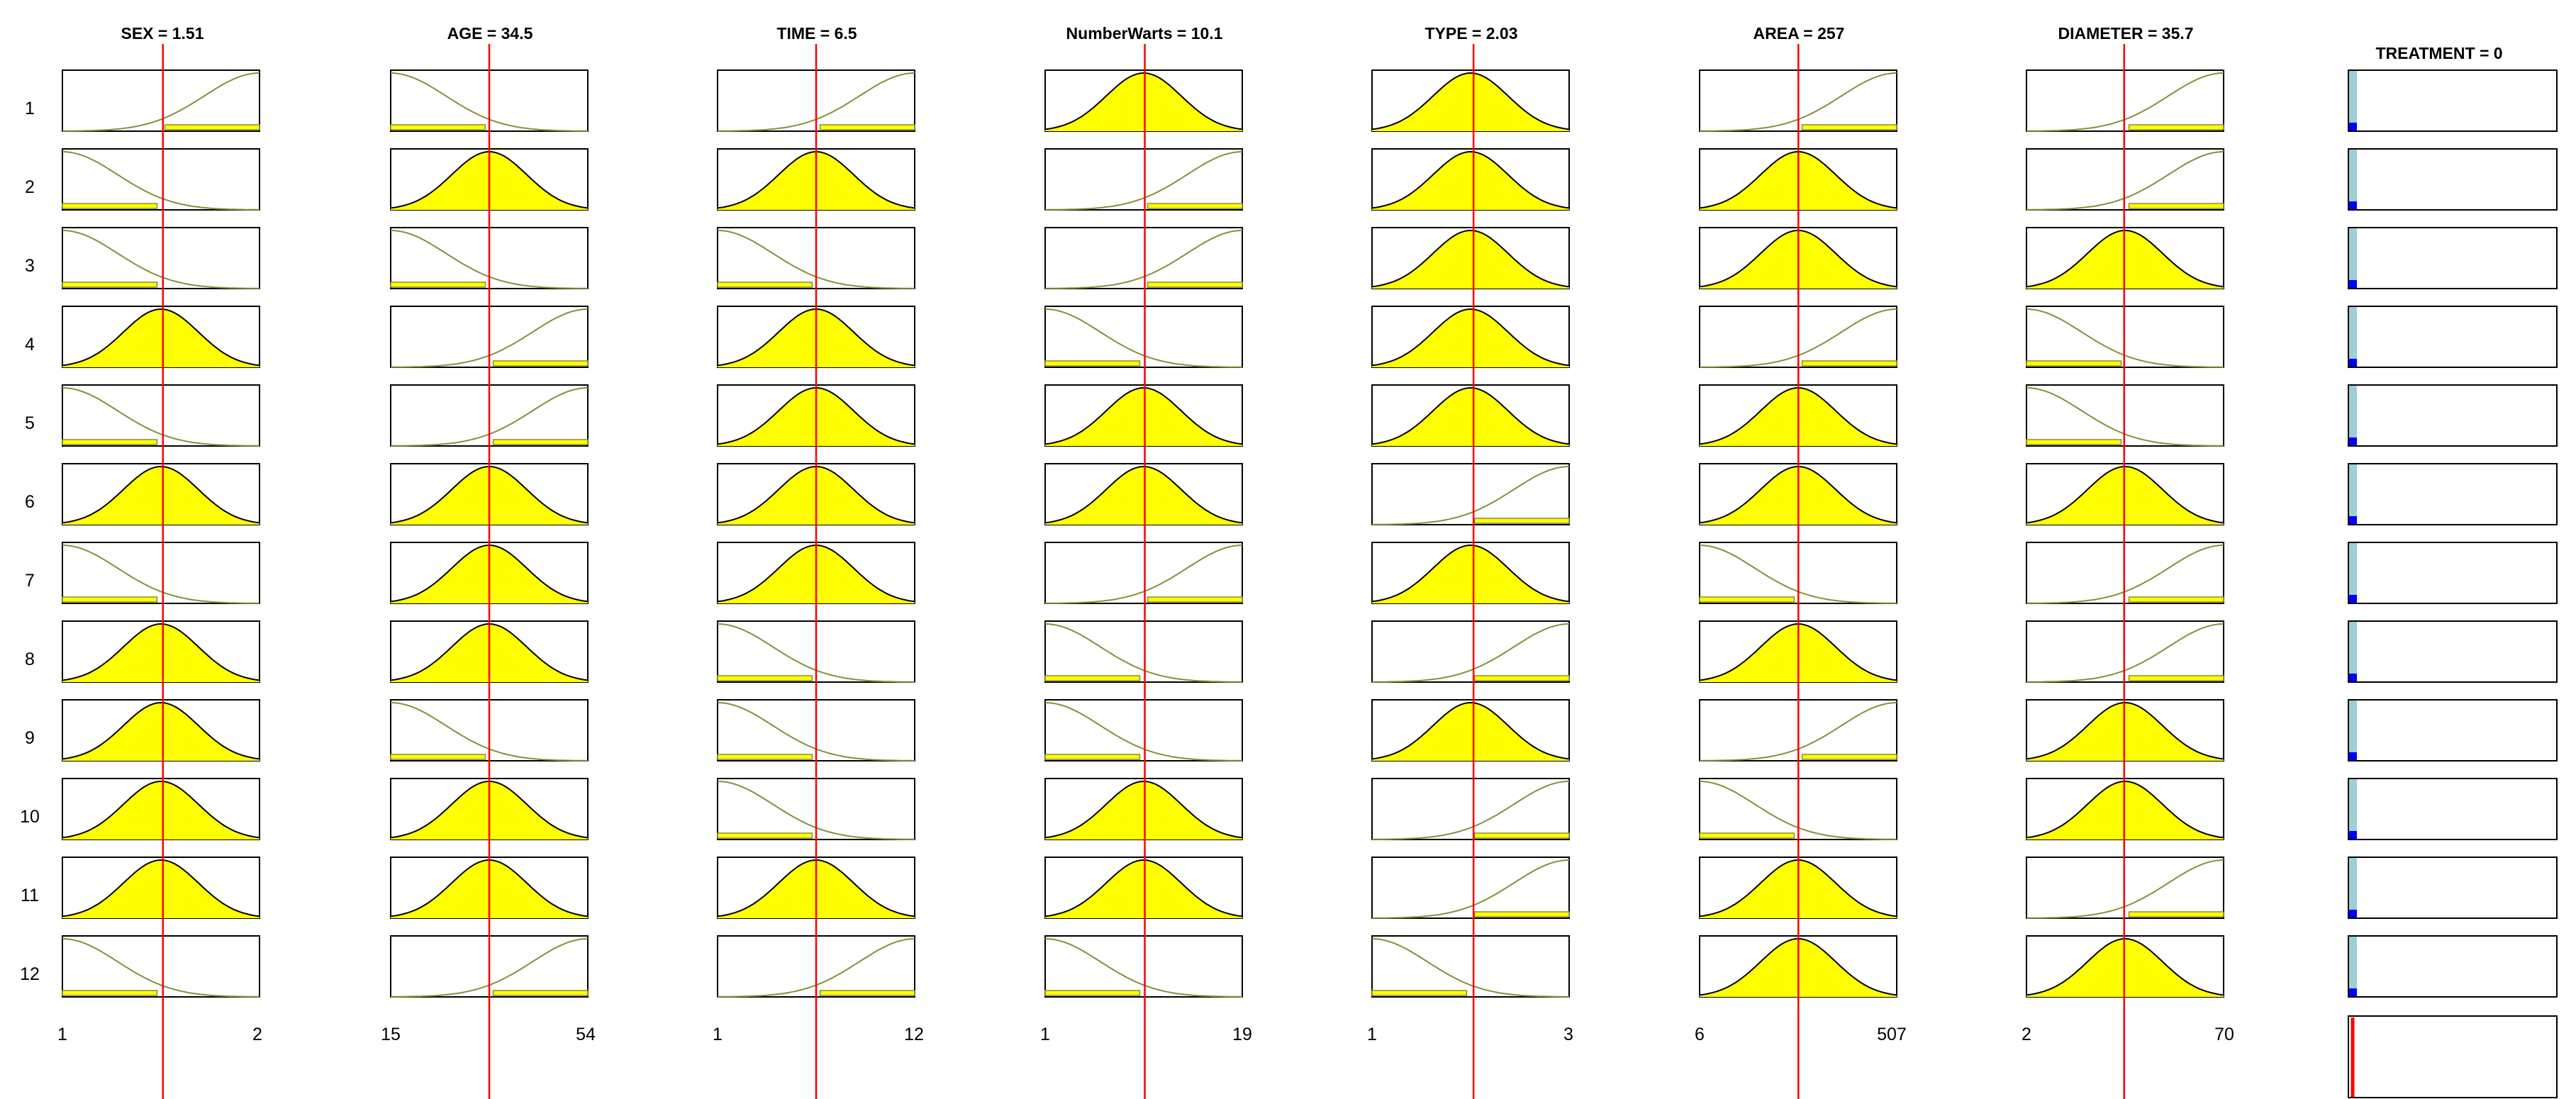 This screenshot has height=1099, width=2576. I want to click on rule-number: 9, so click(30, 738).